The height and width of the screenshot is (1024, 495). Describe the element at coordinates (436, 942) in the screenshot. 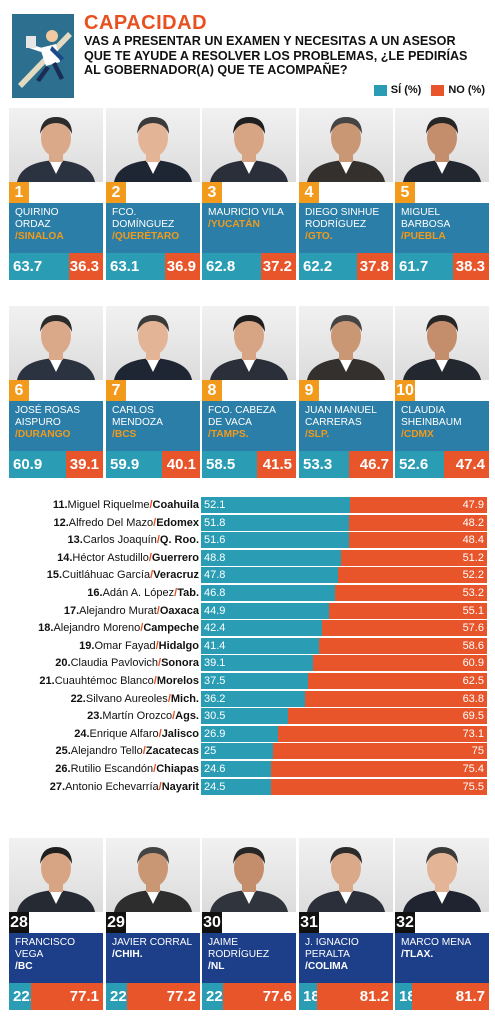

I see `candidate-name: MARCO MENA` at that location.